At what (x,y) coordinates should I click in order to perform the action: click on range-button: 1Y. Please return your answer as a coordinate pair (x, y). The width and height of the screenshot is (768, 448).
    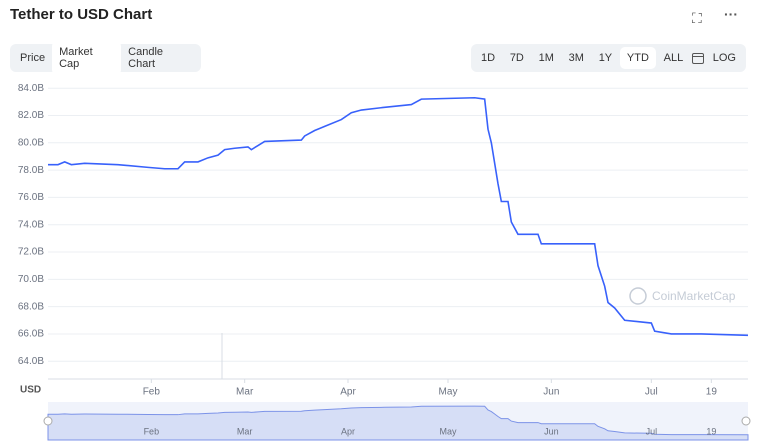
    Looking at the image, I should click on (605, 58).